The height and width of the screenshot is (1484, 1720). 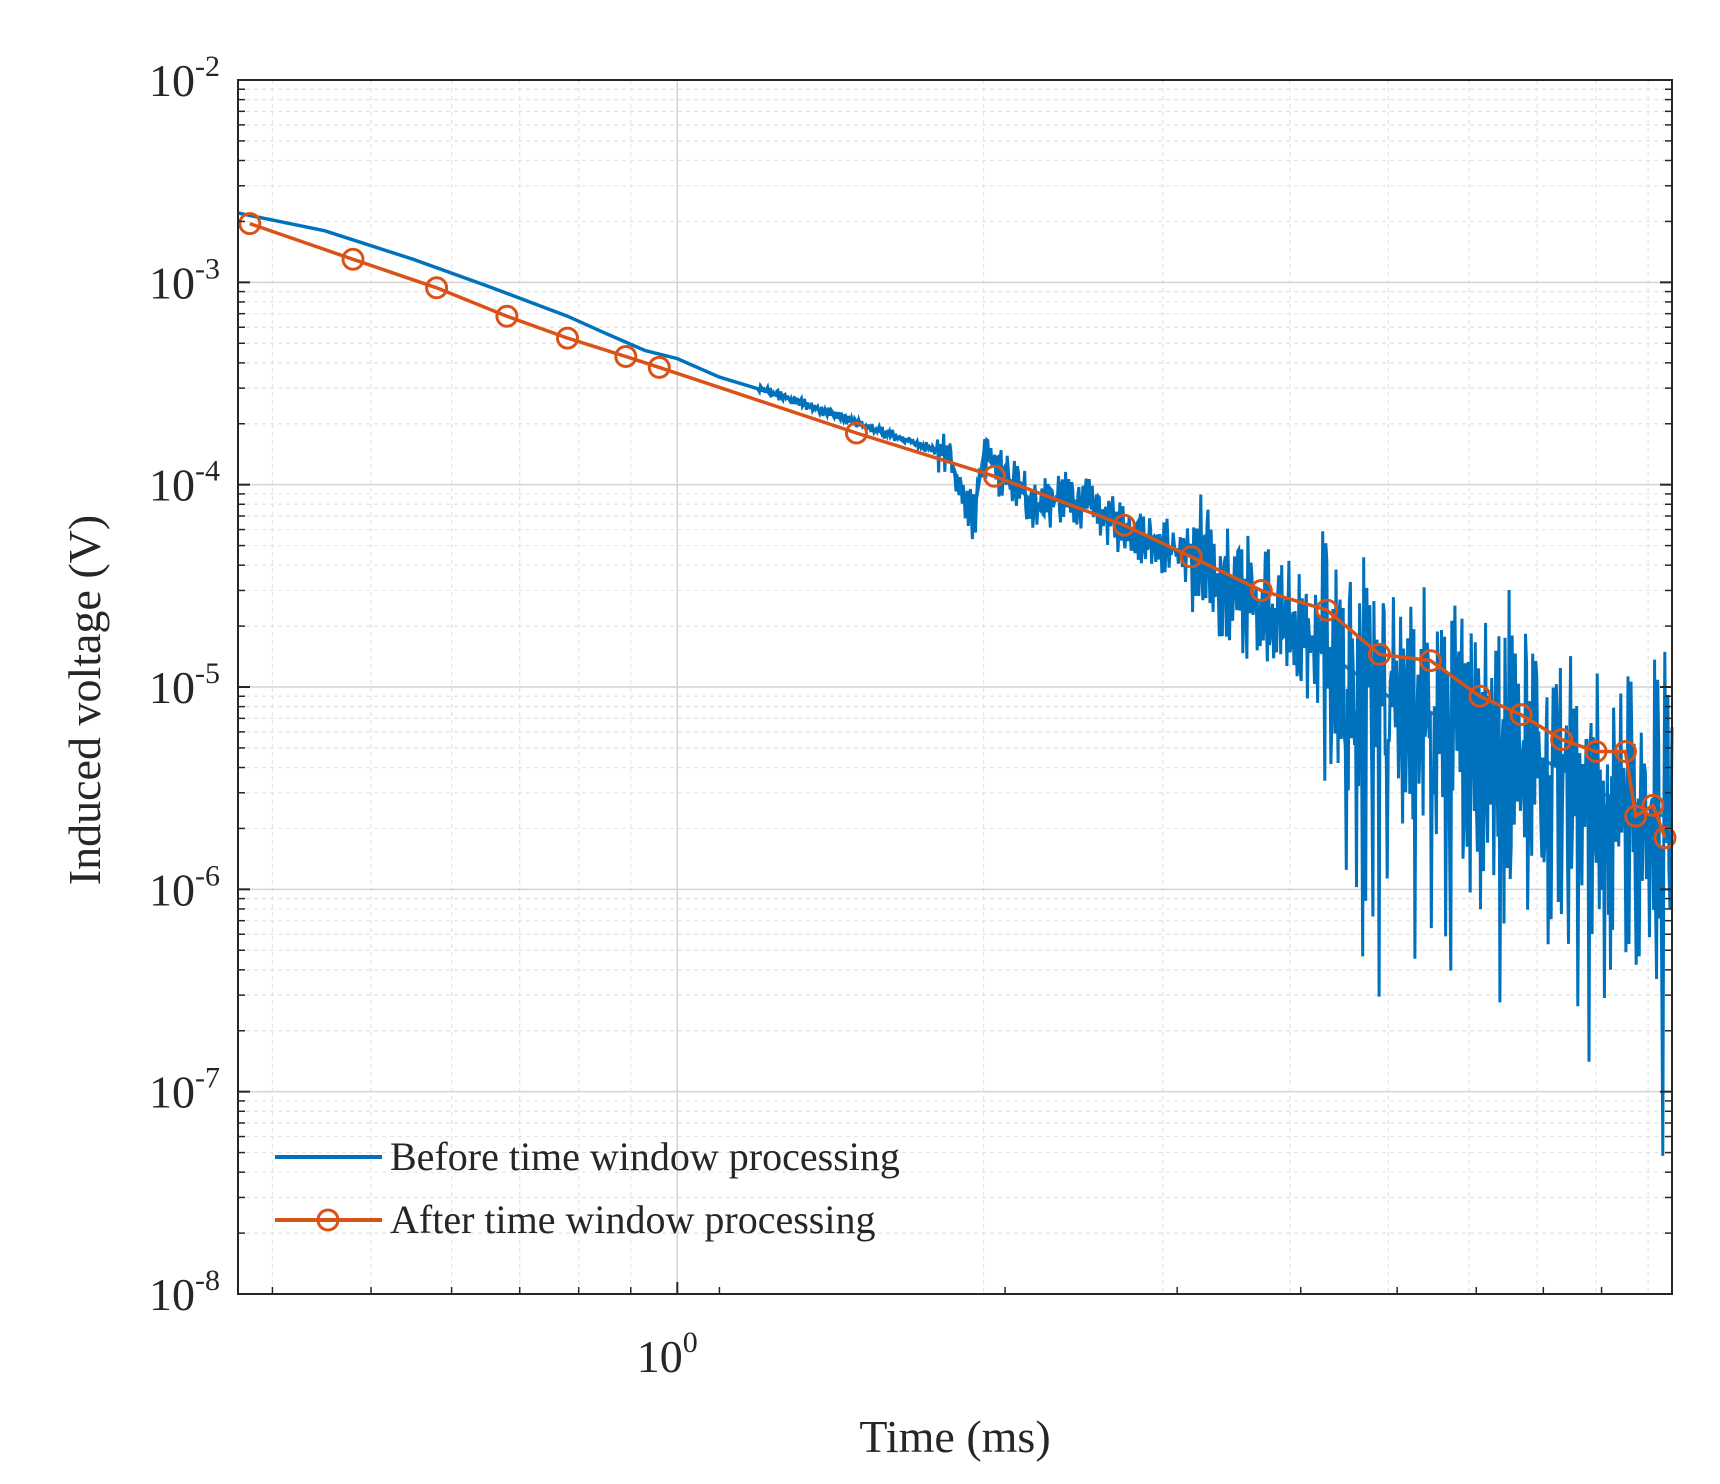 What do you see at coordinates (328, 1220) in the screenshot?
I see `legend-marker-after` at bounding box center [328, 1220].